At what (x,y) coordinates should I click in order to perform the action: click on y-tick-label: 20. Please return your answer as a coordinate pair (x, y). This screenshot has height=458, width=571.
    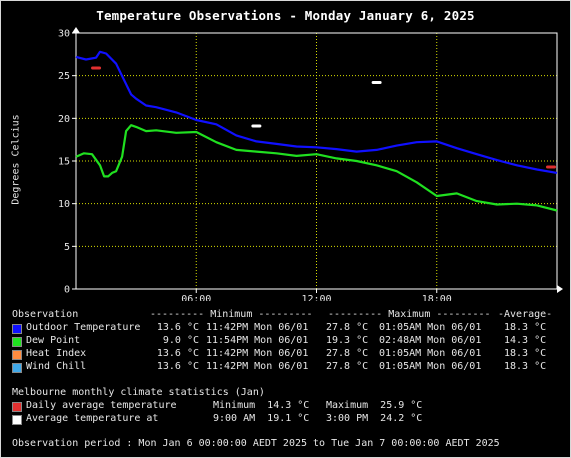
    Looking at the image, I should click on (64, 119).